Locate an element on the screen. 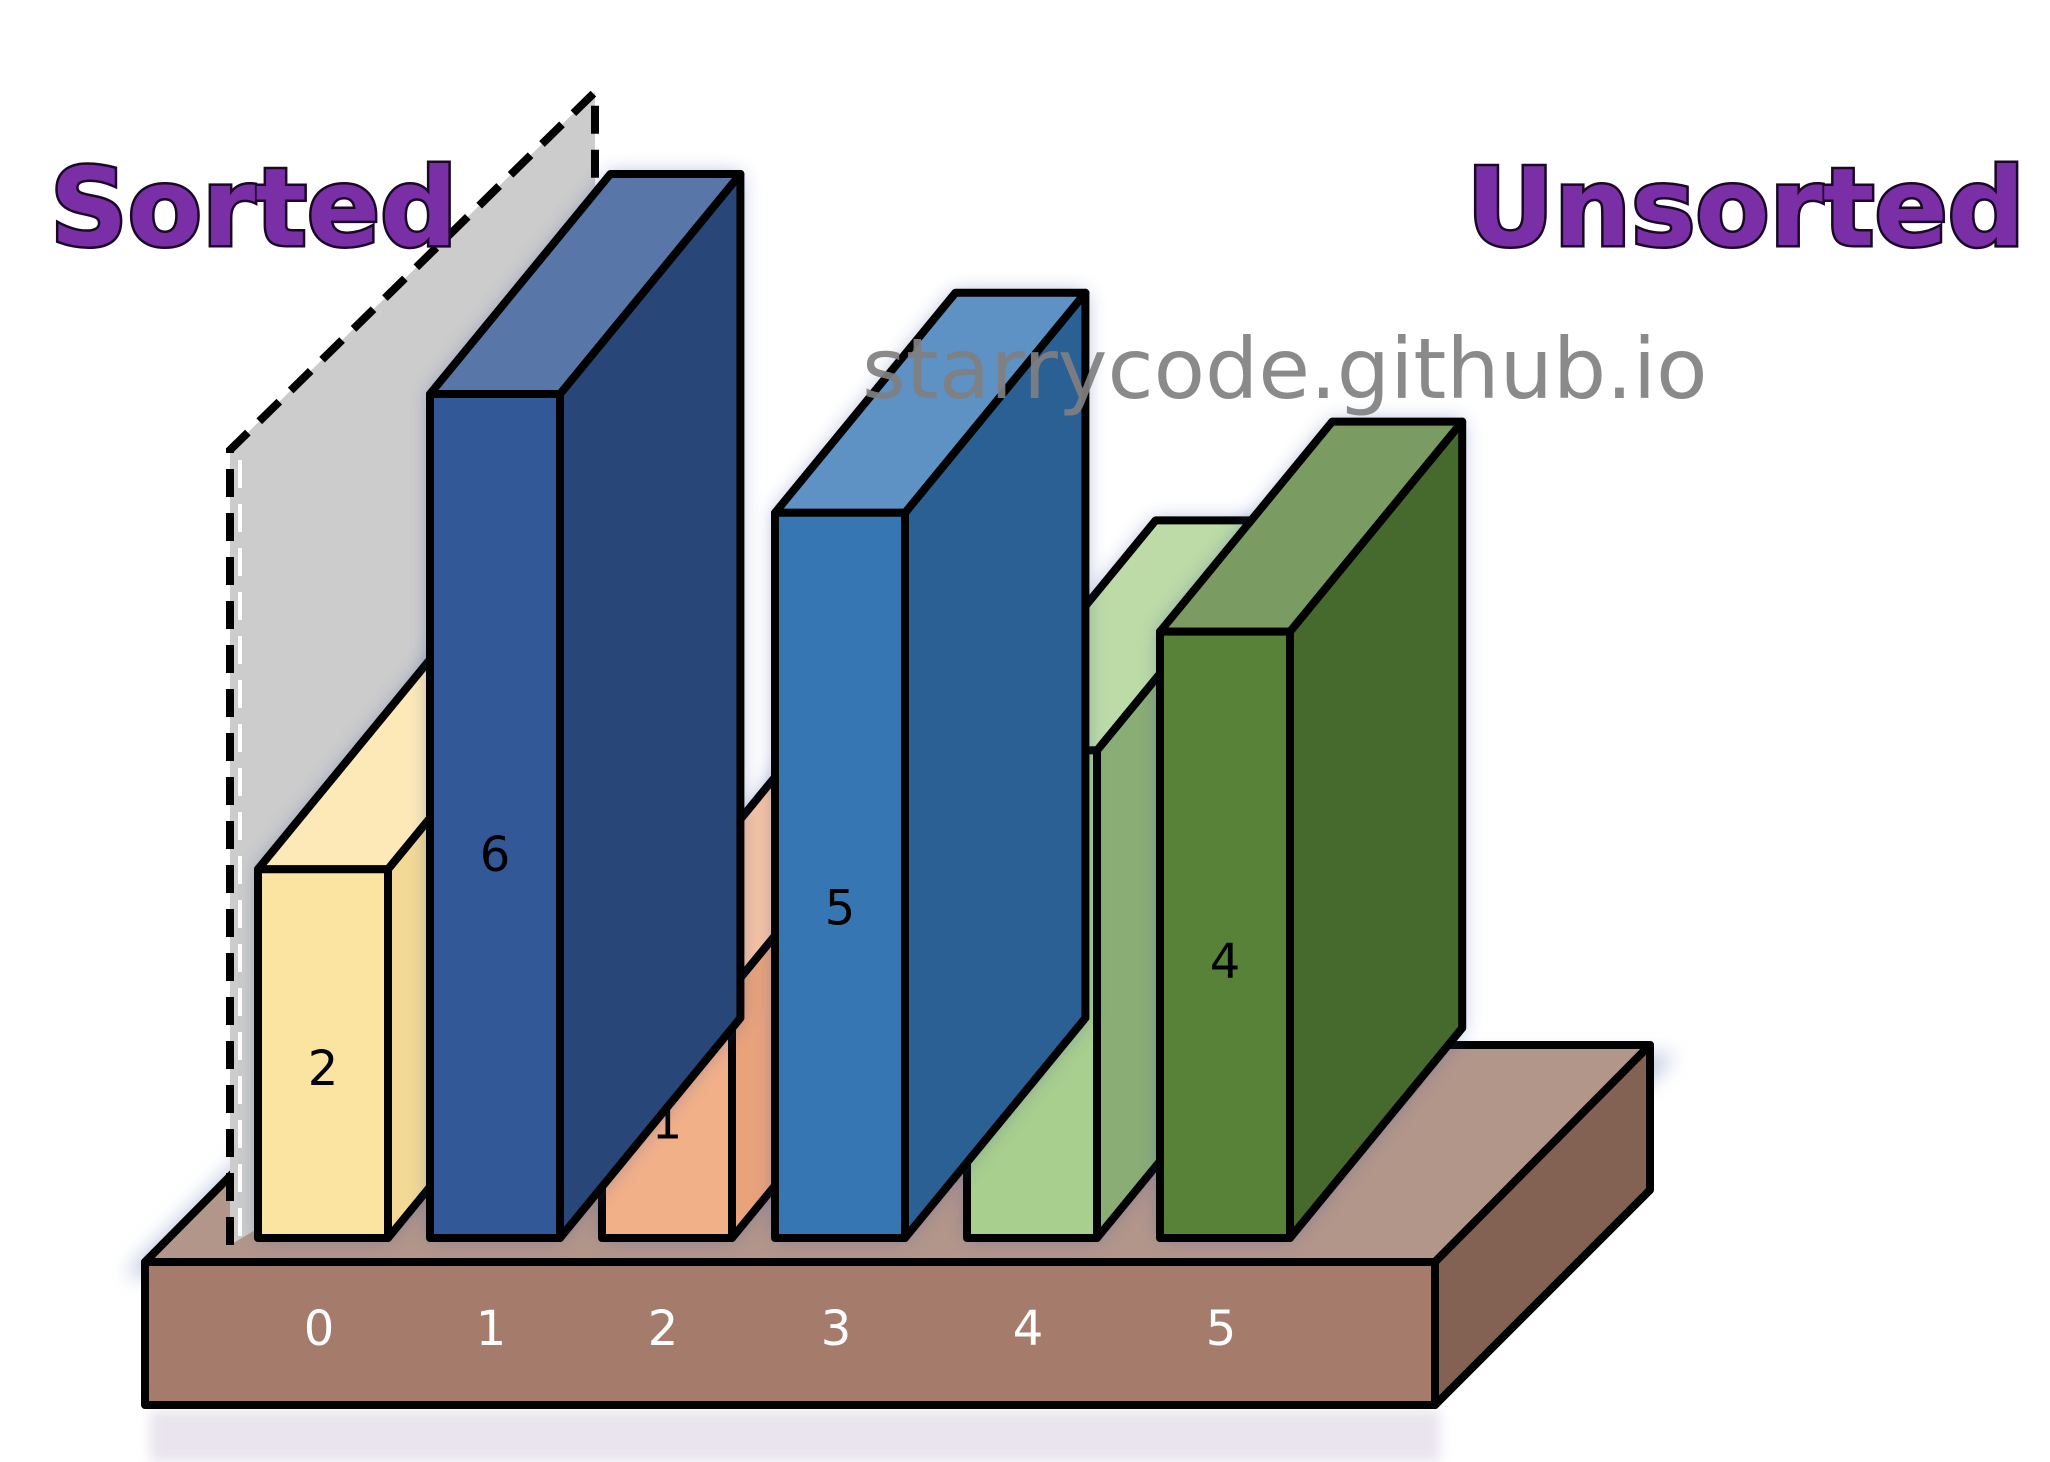 The height and width of the screenshot is (1462, 2050). index-label: 4 is located at coordinates (1028, 1329).